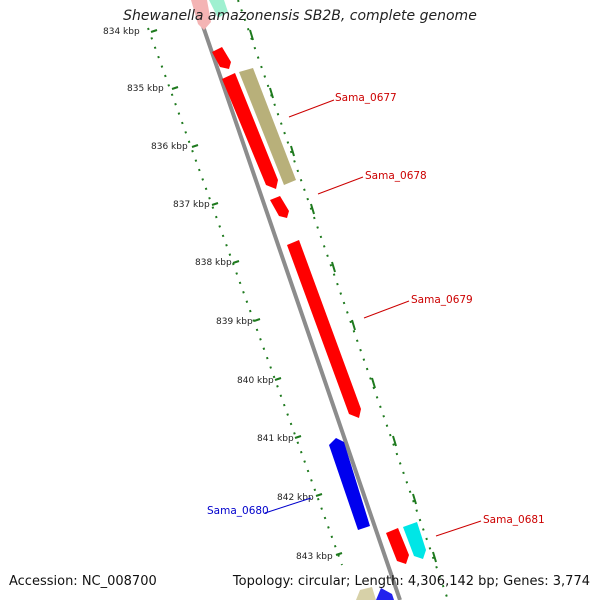 The image size is (600, 600). What do you see at coordinates (414, 540) in the screenshot?
I see `gene-cyan` at bounding box center [414, 540].